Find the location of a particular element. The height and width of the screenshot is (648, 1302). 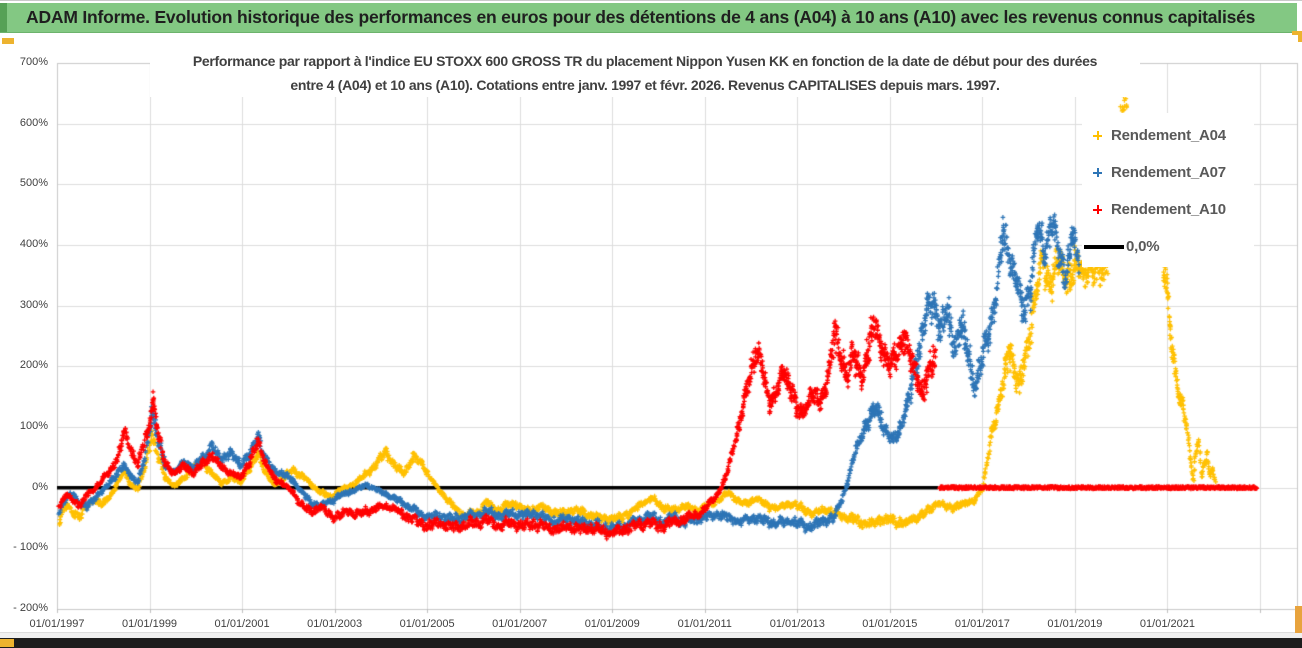

x-tick-label: 01/01/2021 is located at coordinates (1167, 624).